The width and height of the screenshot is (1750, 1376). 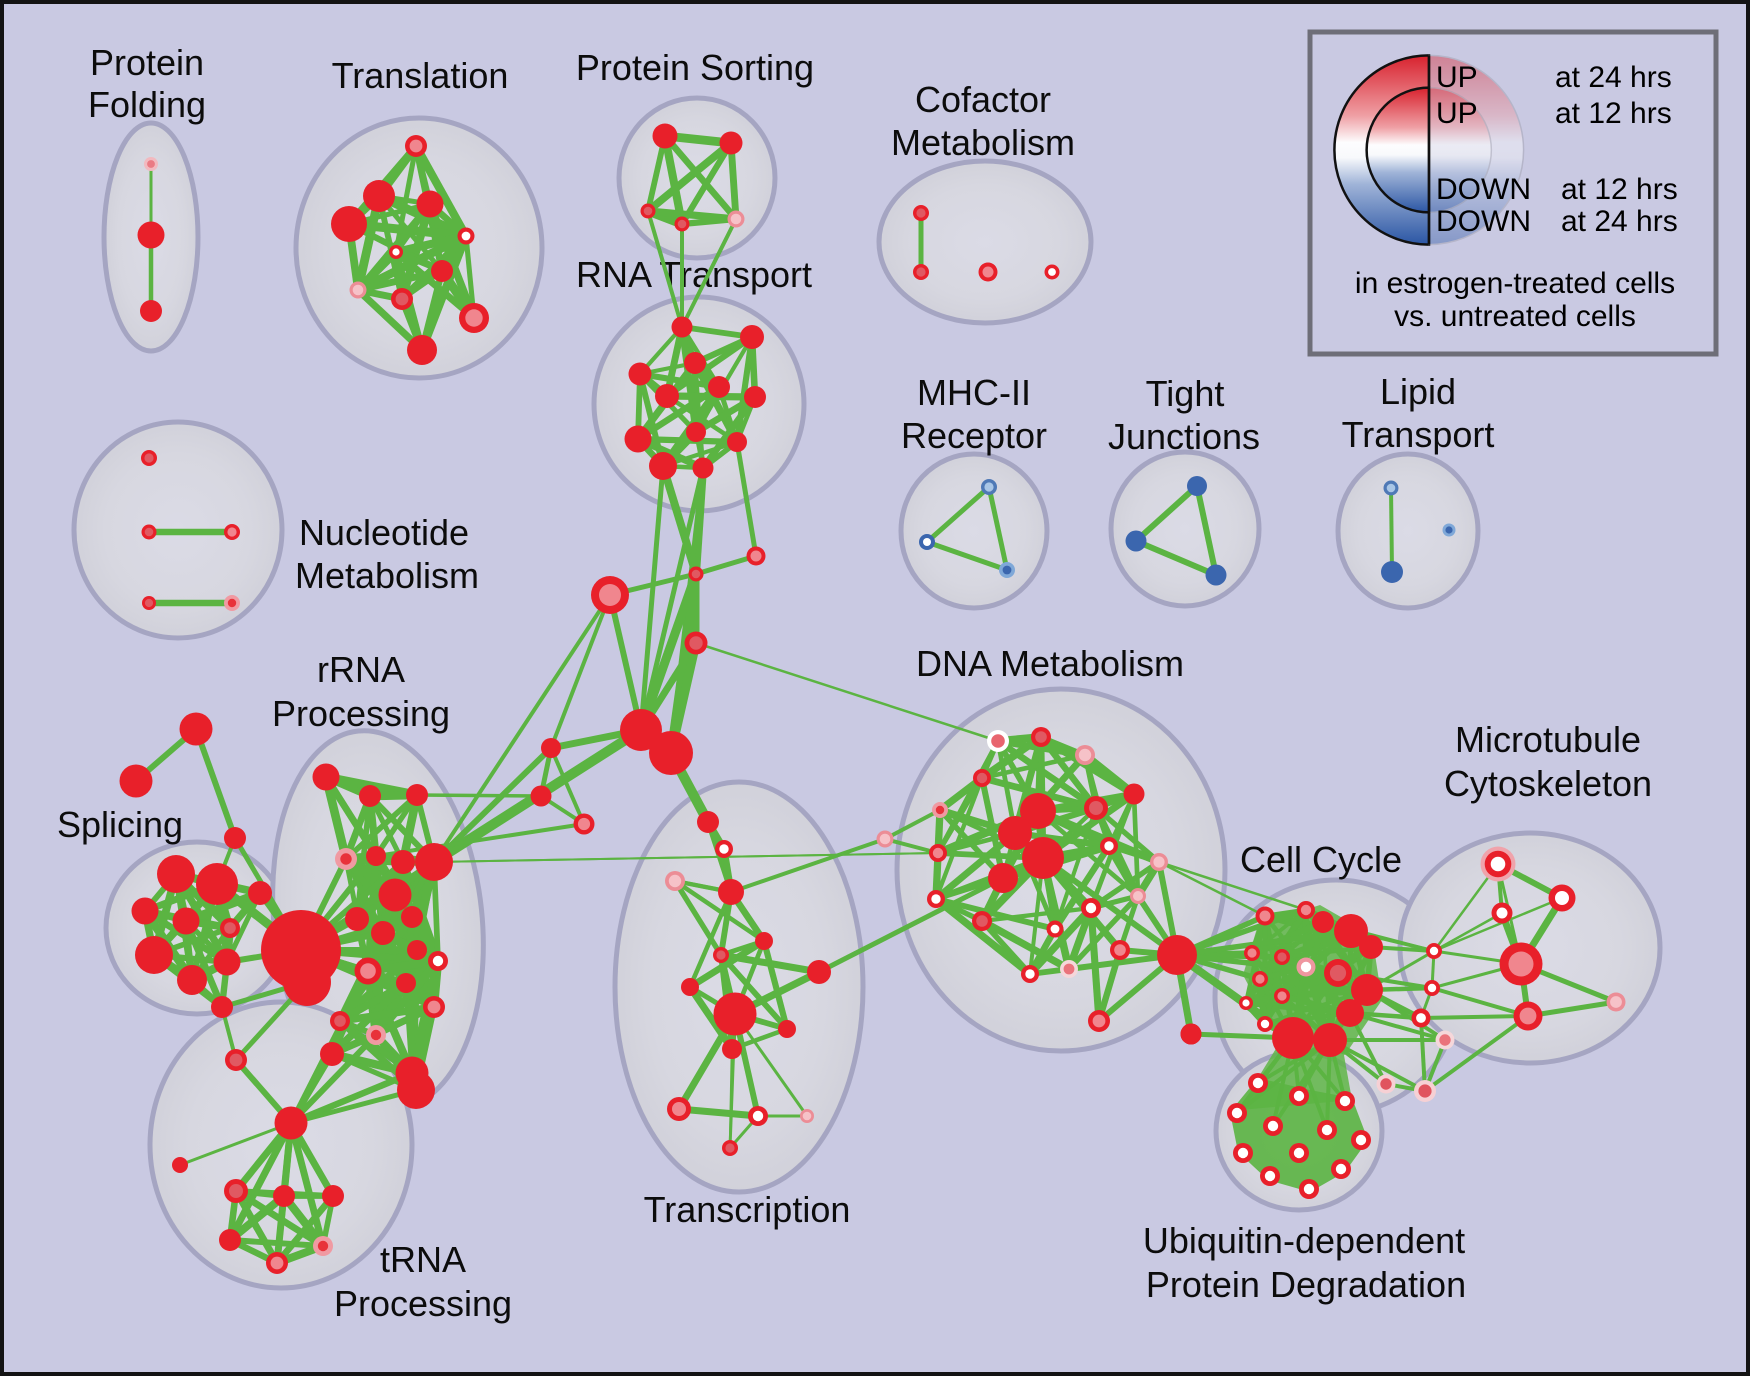 What do you see at coordinates (1185, 393) in the screenshot?
I see `svg-text: Tight` at bounding box center [1185, 393].